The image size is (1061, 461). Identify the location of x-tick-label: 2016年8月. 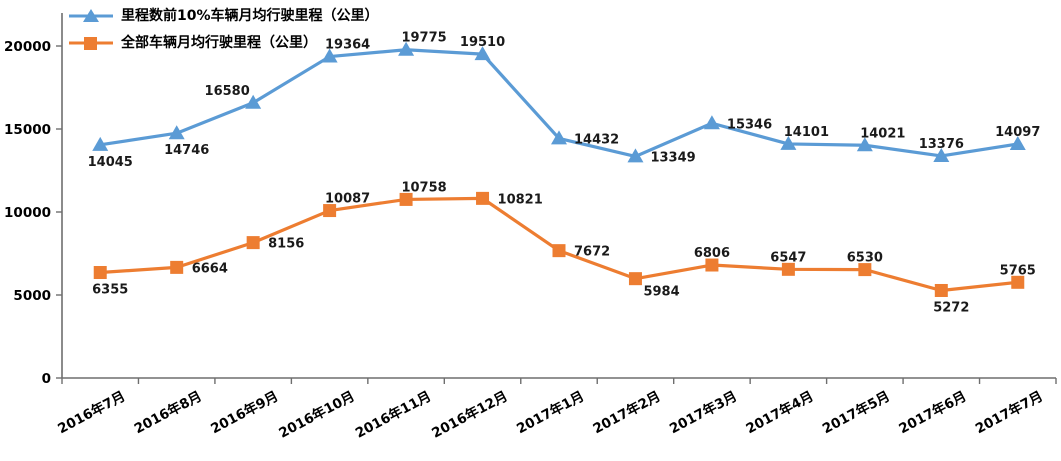
(167, 413).